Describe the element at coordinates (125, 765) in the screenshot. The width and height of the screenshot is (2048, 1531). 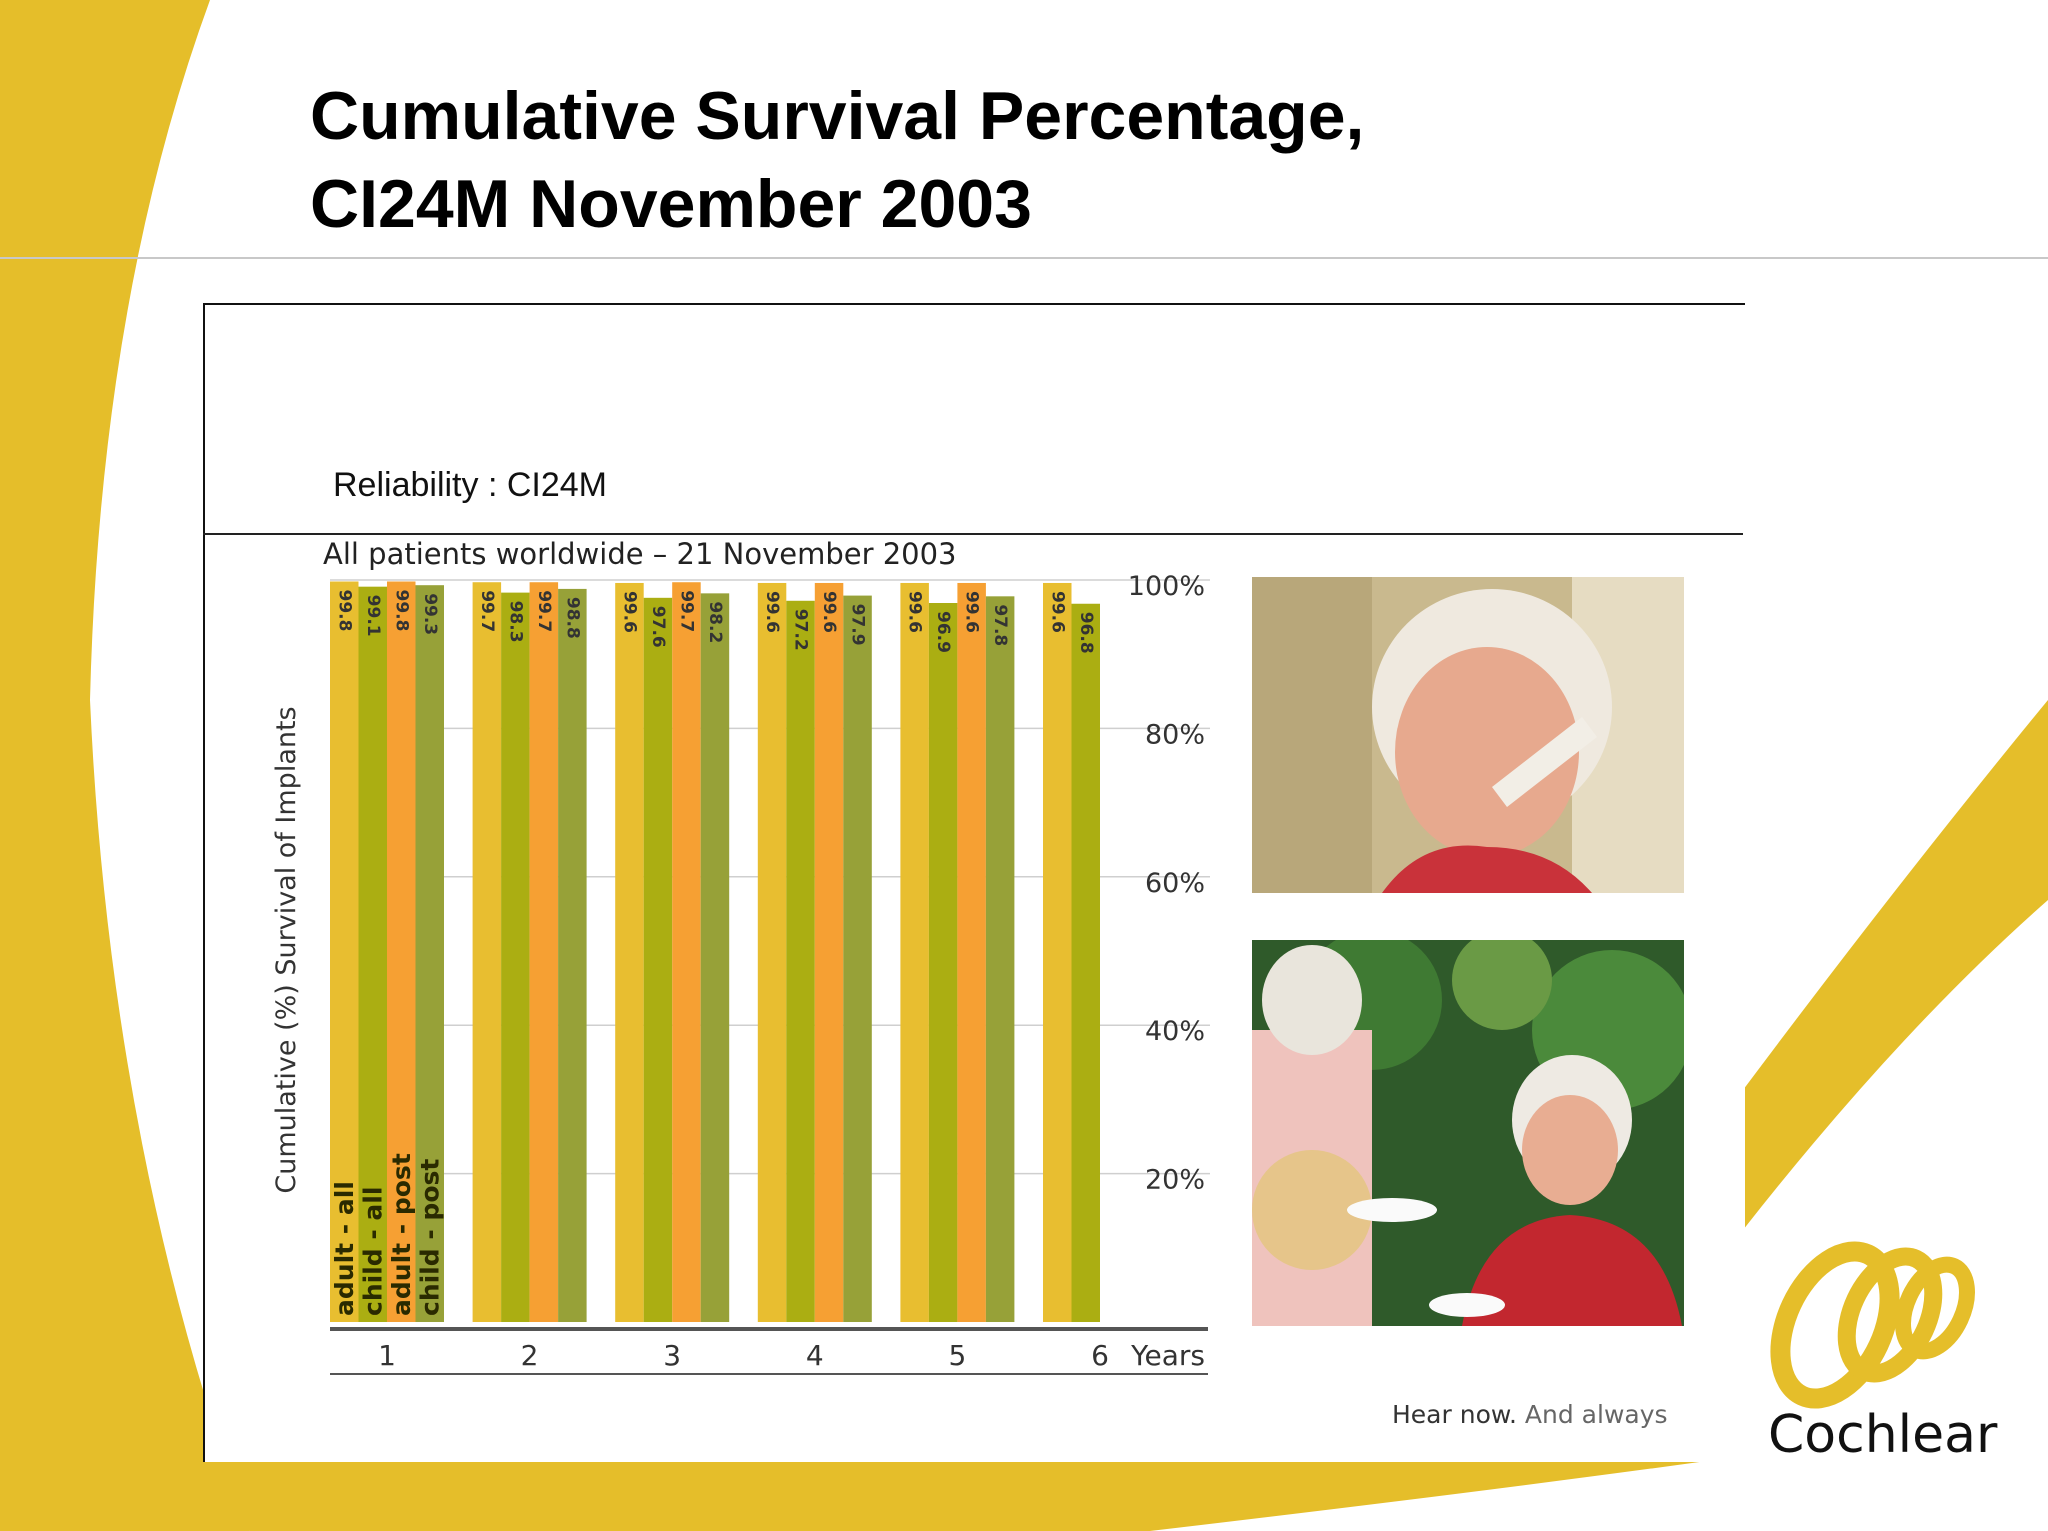
I see `yellow-left-swoosh` at that location.